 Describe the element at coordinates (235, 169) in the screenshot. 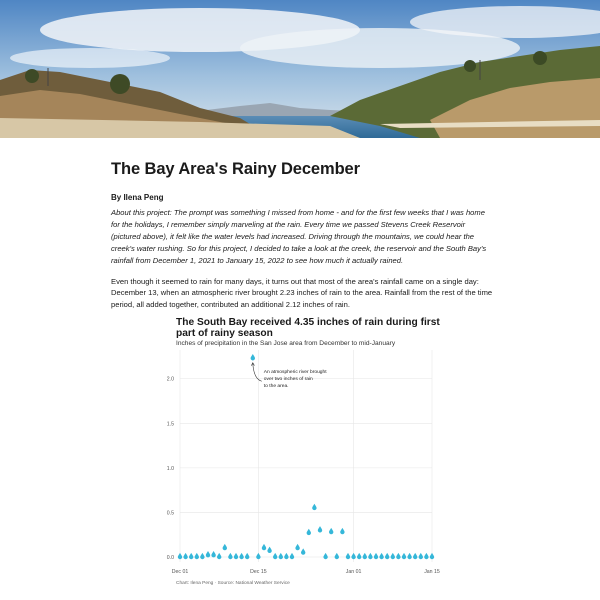

I see `page-title: The Bay Area's Rainy December` at that location.